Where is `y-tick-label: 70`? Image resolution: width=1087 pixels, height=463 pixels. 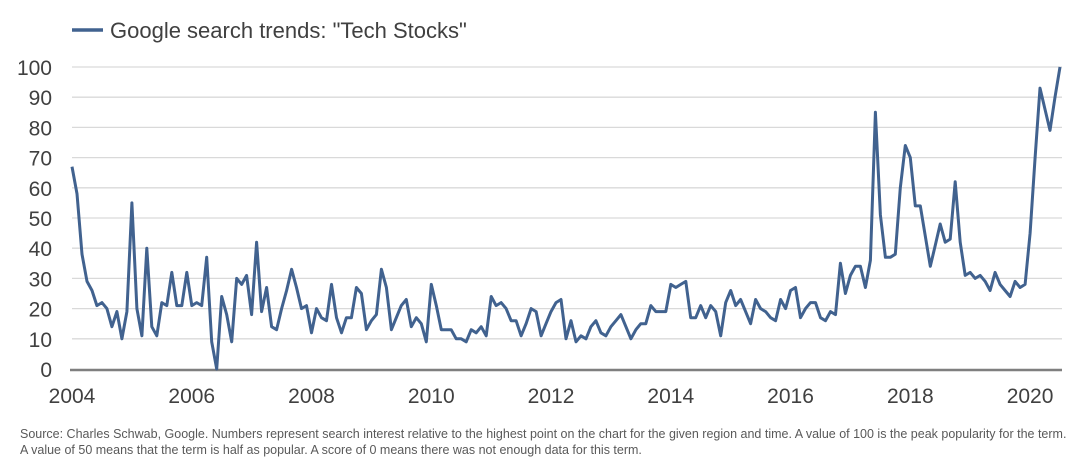
y-tick-label: 70 is located at coordinates (40, 159).